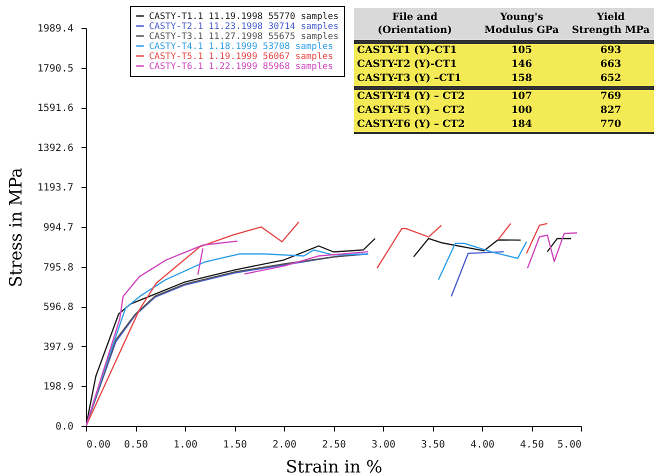  Describe the element at coordinates (55, 108) in the screenshot. I see `y-tick-label: 1591.6` at that location.